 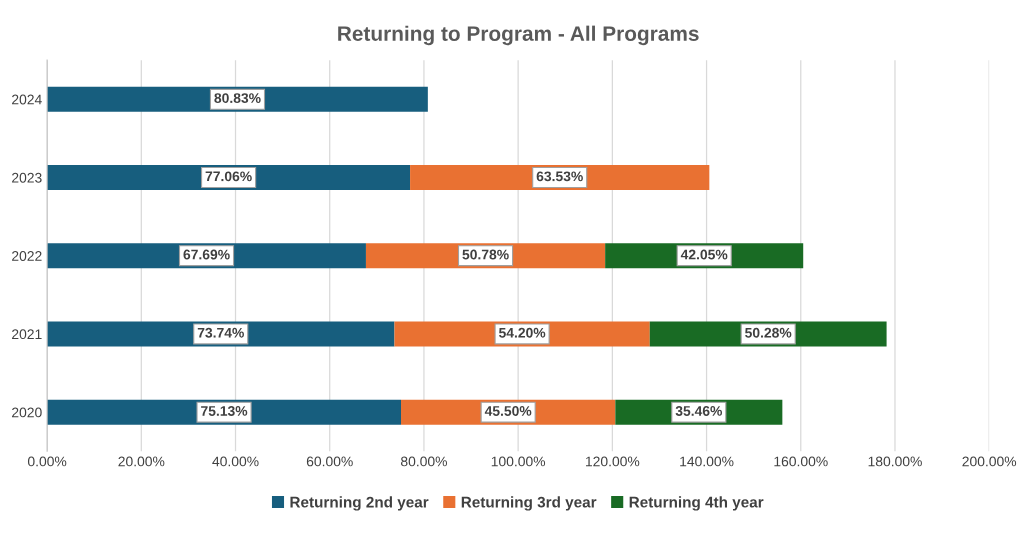 What do you see at coordinates (989, 461) in the screenshot?
I see `x-tick-label: 200.00%` at bounding box center [989, 461].